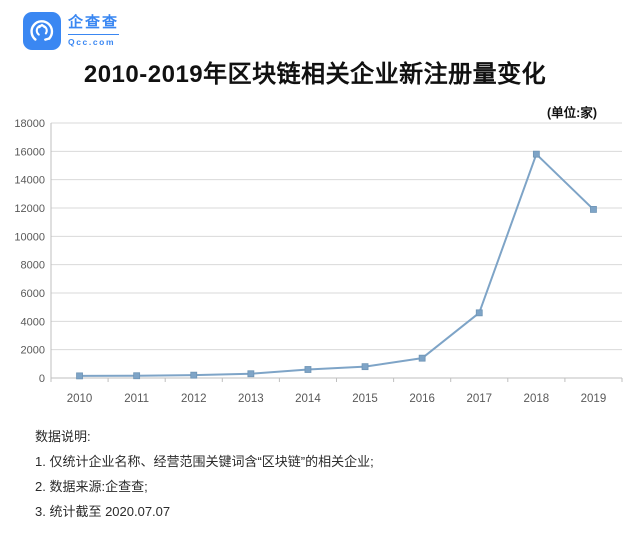  Describe the element at coordinates (29, 209) in the screenshot. I see `svg-text: 12000` at that location.